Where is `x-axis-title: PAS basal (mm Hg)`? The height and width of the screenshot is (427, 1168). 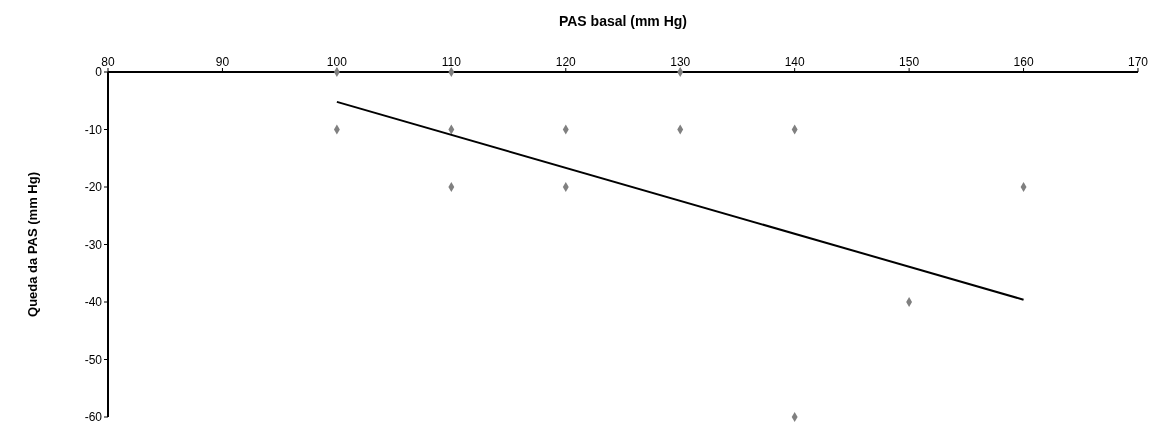
x-axis-title: PAS basal (mm Hg) is located at coordinates (623, 20).